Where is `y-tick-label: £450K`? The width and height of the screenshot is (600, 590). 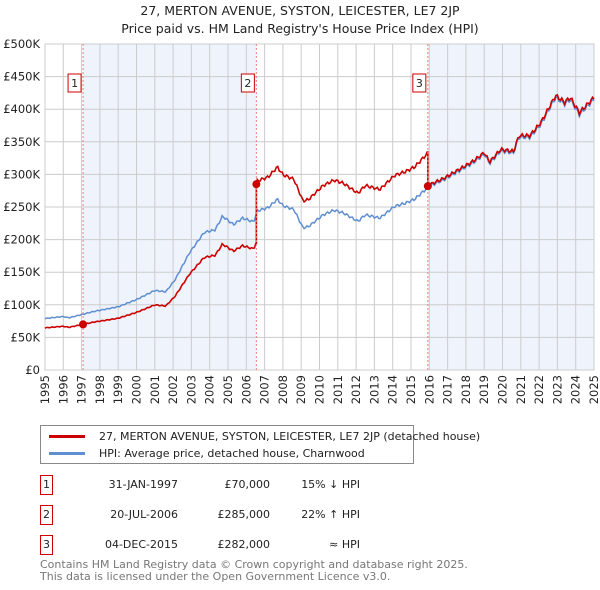
y-tick-label: £450K is located at coordinates (21, 77).